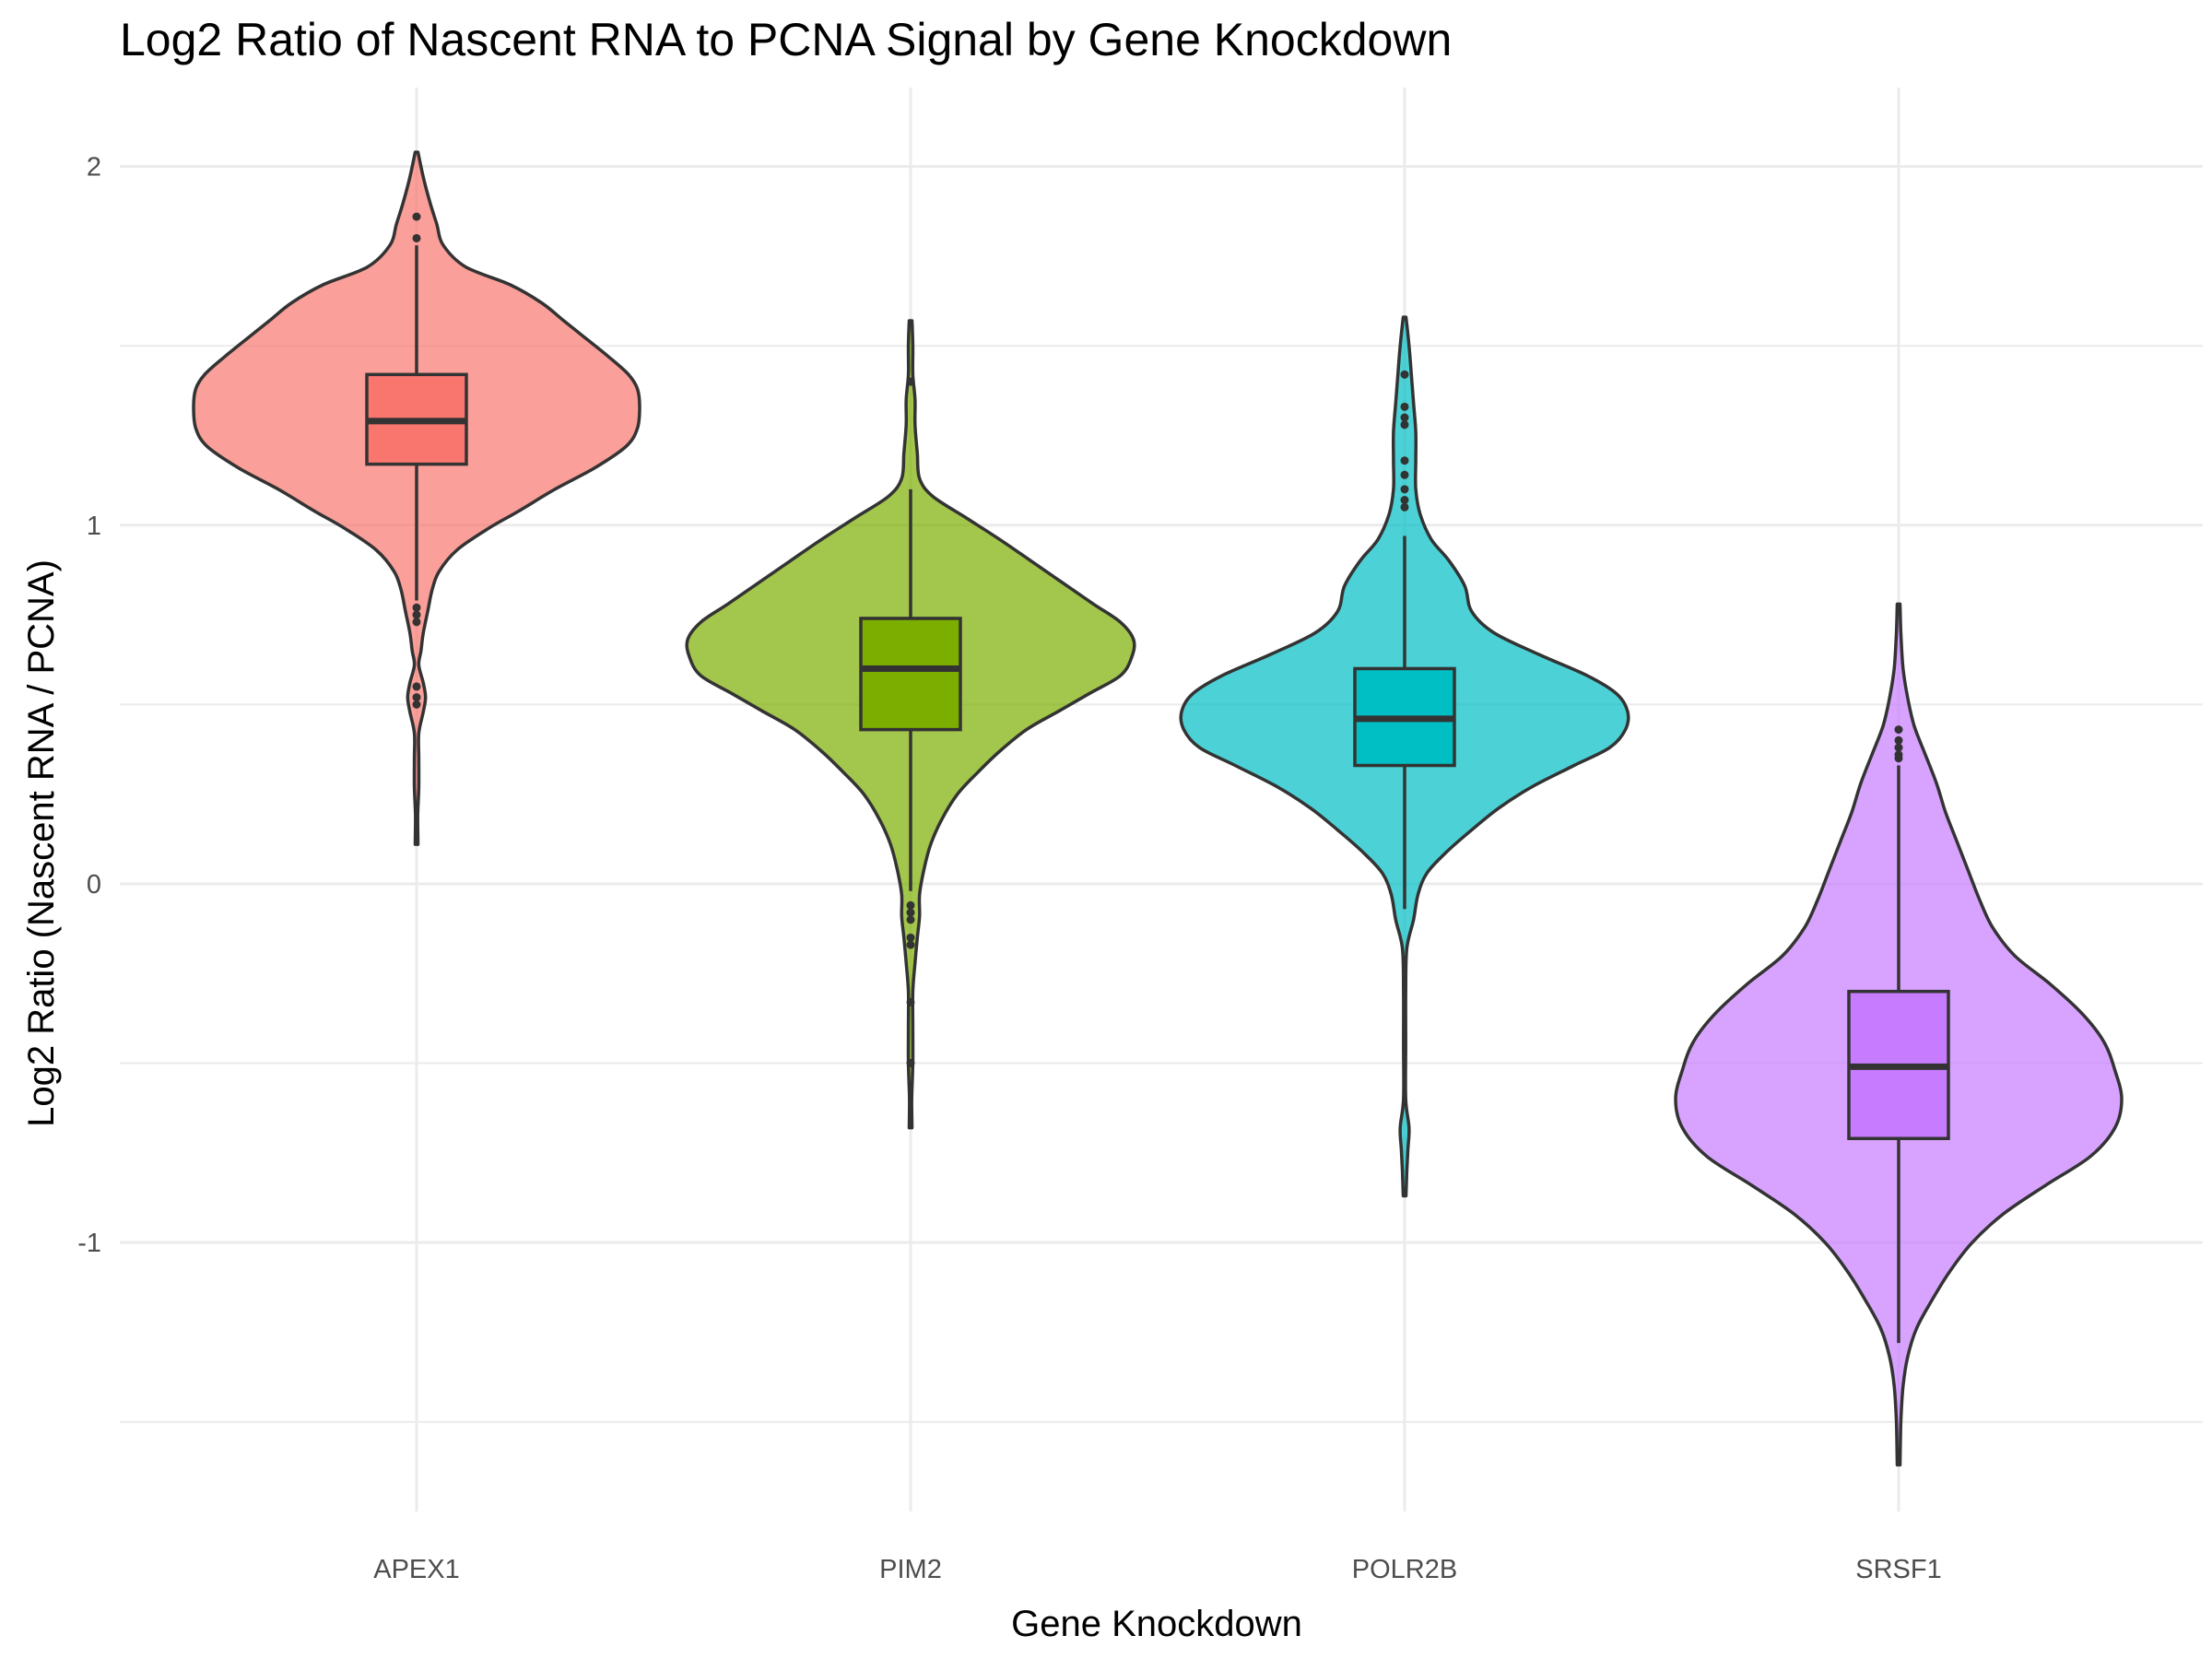 The height and width of the screenshot is (1659, 2212). Describe the element at coordinates (1156, 1624) in the screenshot. I see `x-axis-title: Gene Knockdown` at that location.